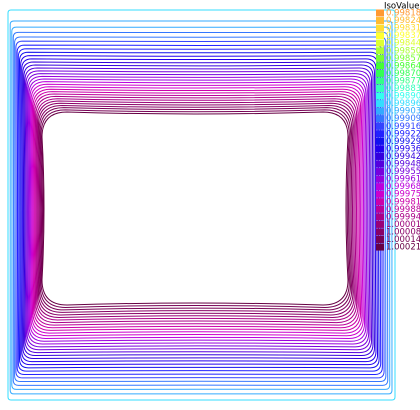 The image size is (420, 410). What do you see at coordinates (403, 89) in the screenshot?
I see `legend-label: 0.998836` at bounding box center [403, 89].